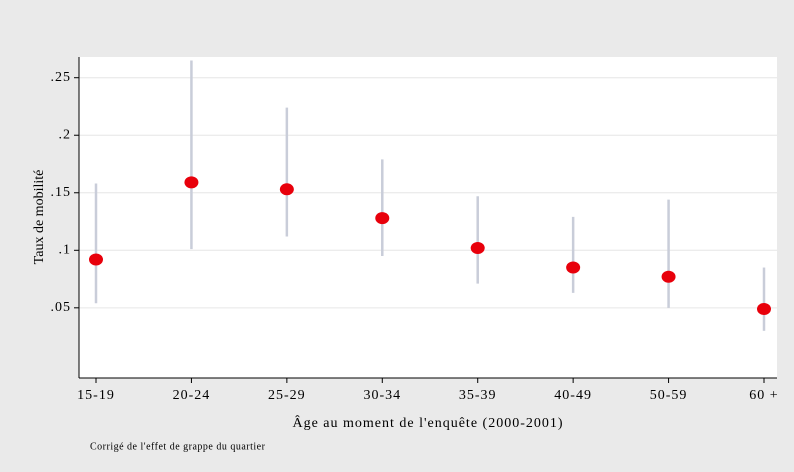 This screenshot has width=794, height=472. I want to click on x-tick-label: 60 +, so click(763, 395).